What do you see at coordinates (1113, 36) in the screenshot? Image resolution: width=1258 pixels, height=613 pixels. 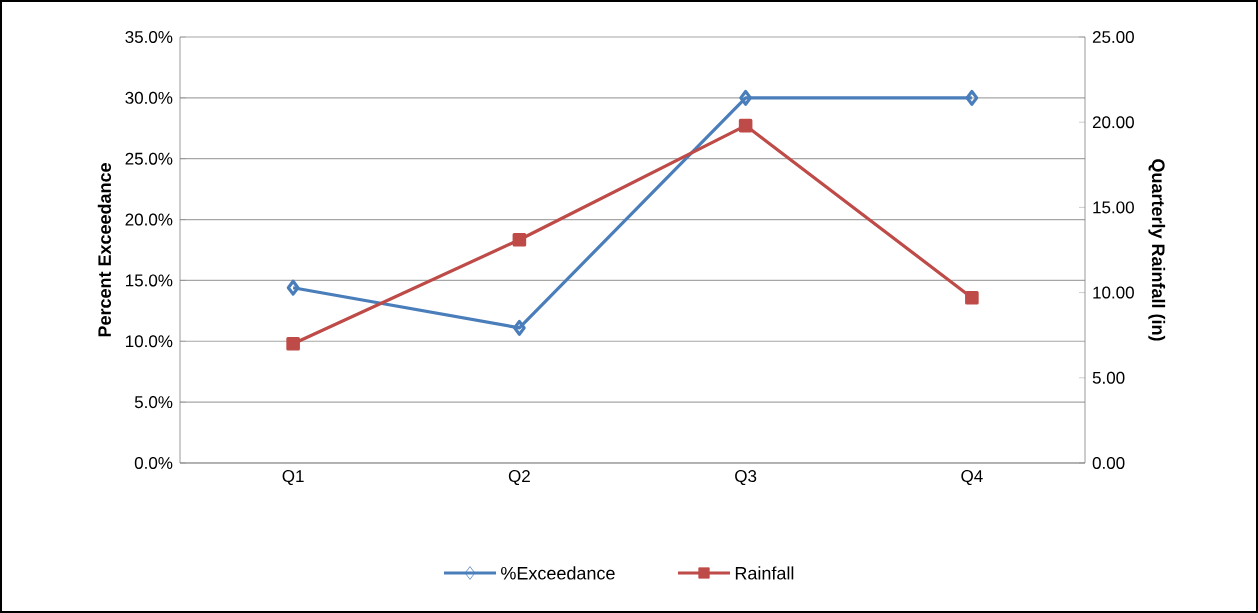 I see `y2-tick-label: 25.00` at bounding box center [1113, 36].